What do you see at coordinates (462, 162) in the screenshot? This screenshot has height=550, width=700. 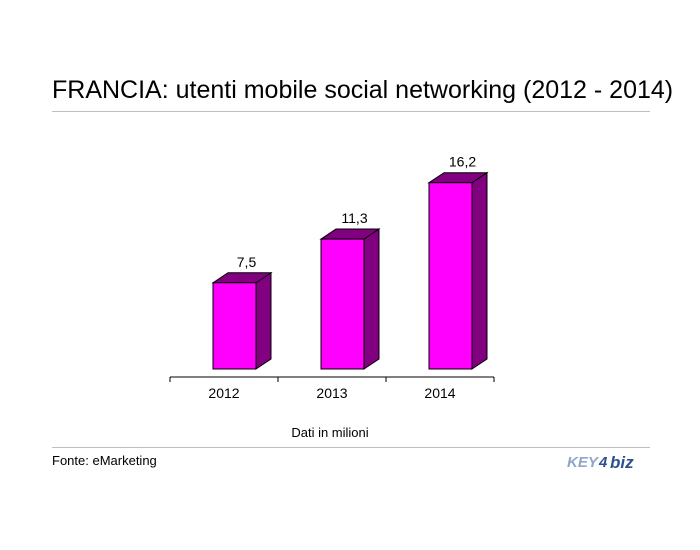 I see `value-label-2014: 16,2` at bounding box center [462, 162].